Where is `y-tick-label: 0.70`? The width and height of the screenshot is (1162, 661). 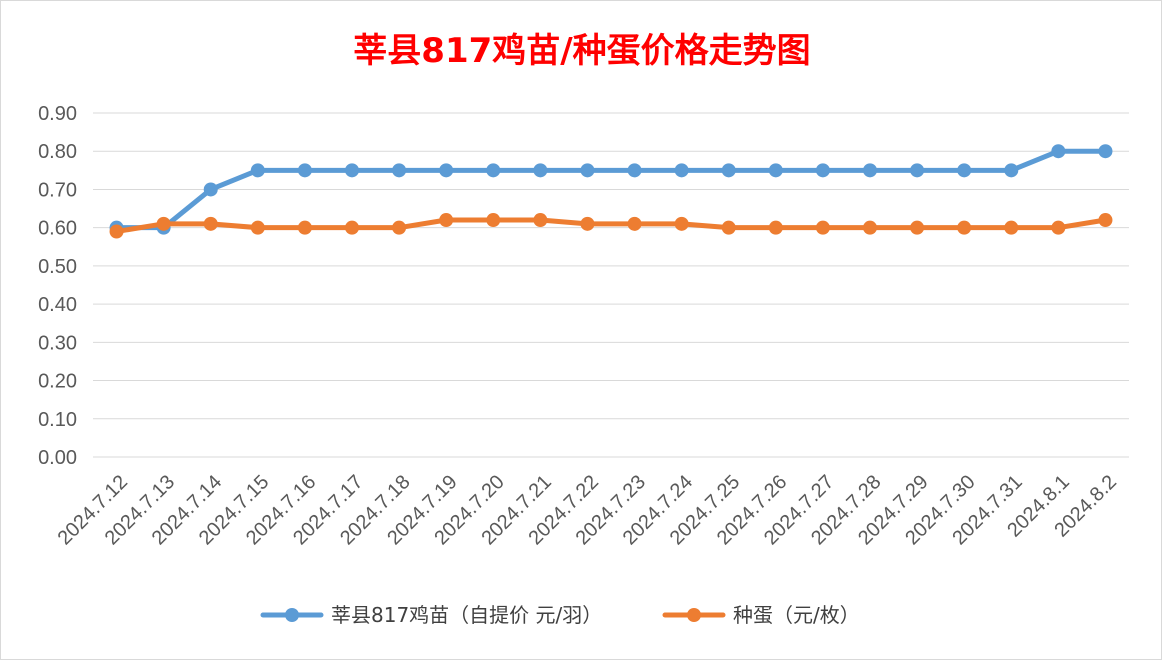 y-tick-label: 0.70 is located at coordinates (57, 190).